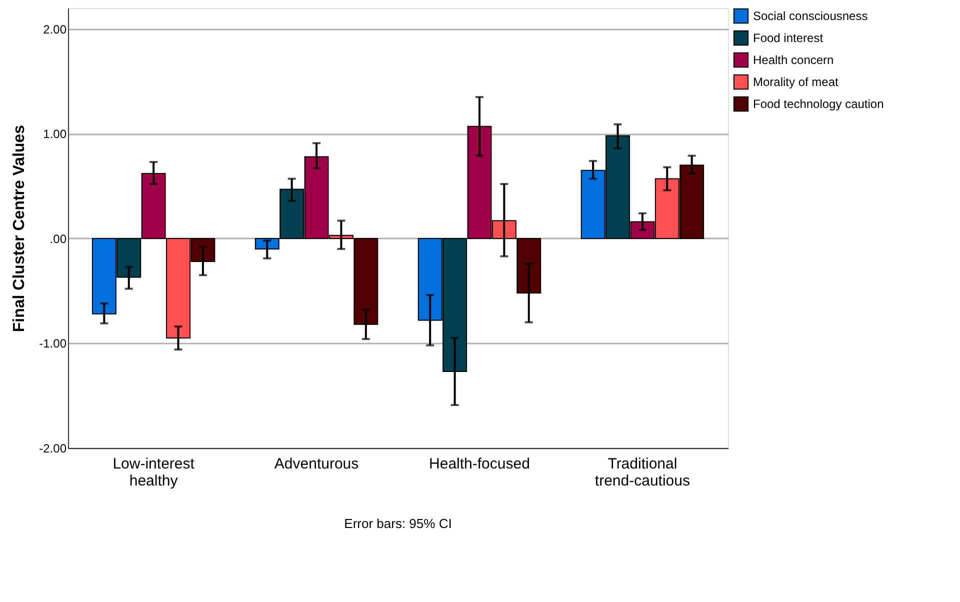 Image resolution: width=960 pixels, height=602 pixels. Describe the element at coordinates (793, 60) in the screenshot. I see `legend-label: Health concern` at that location.